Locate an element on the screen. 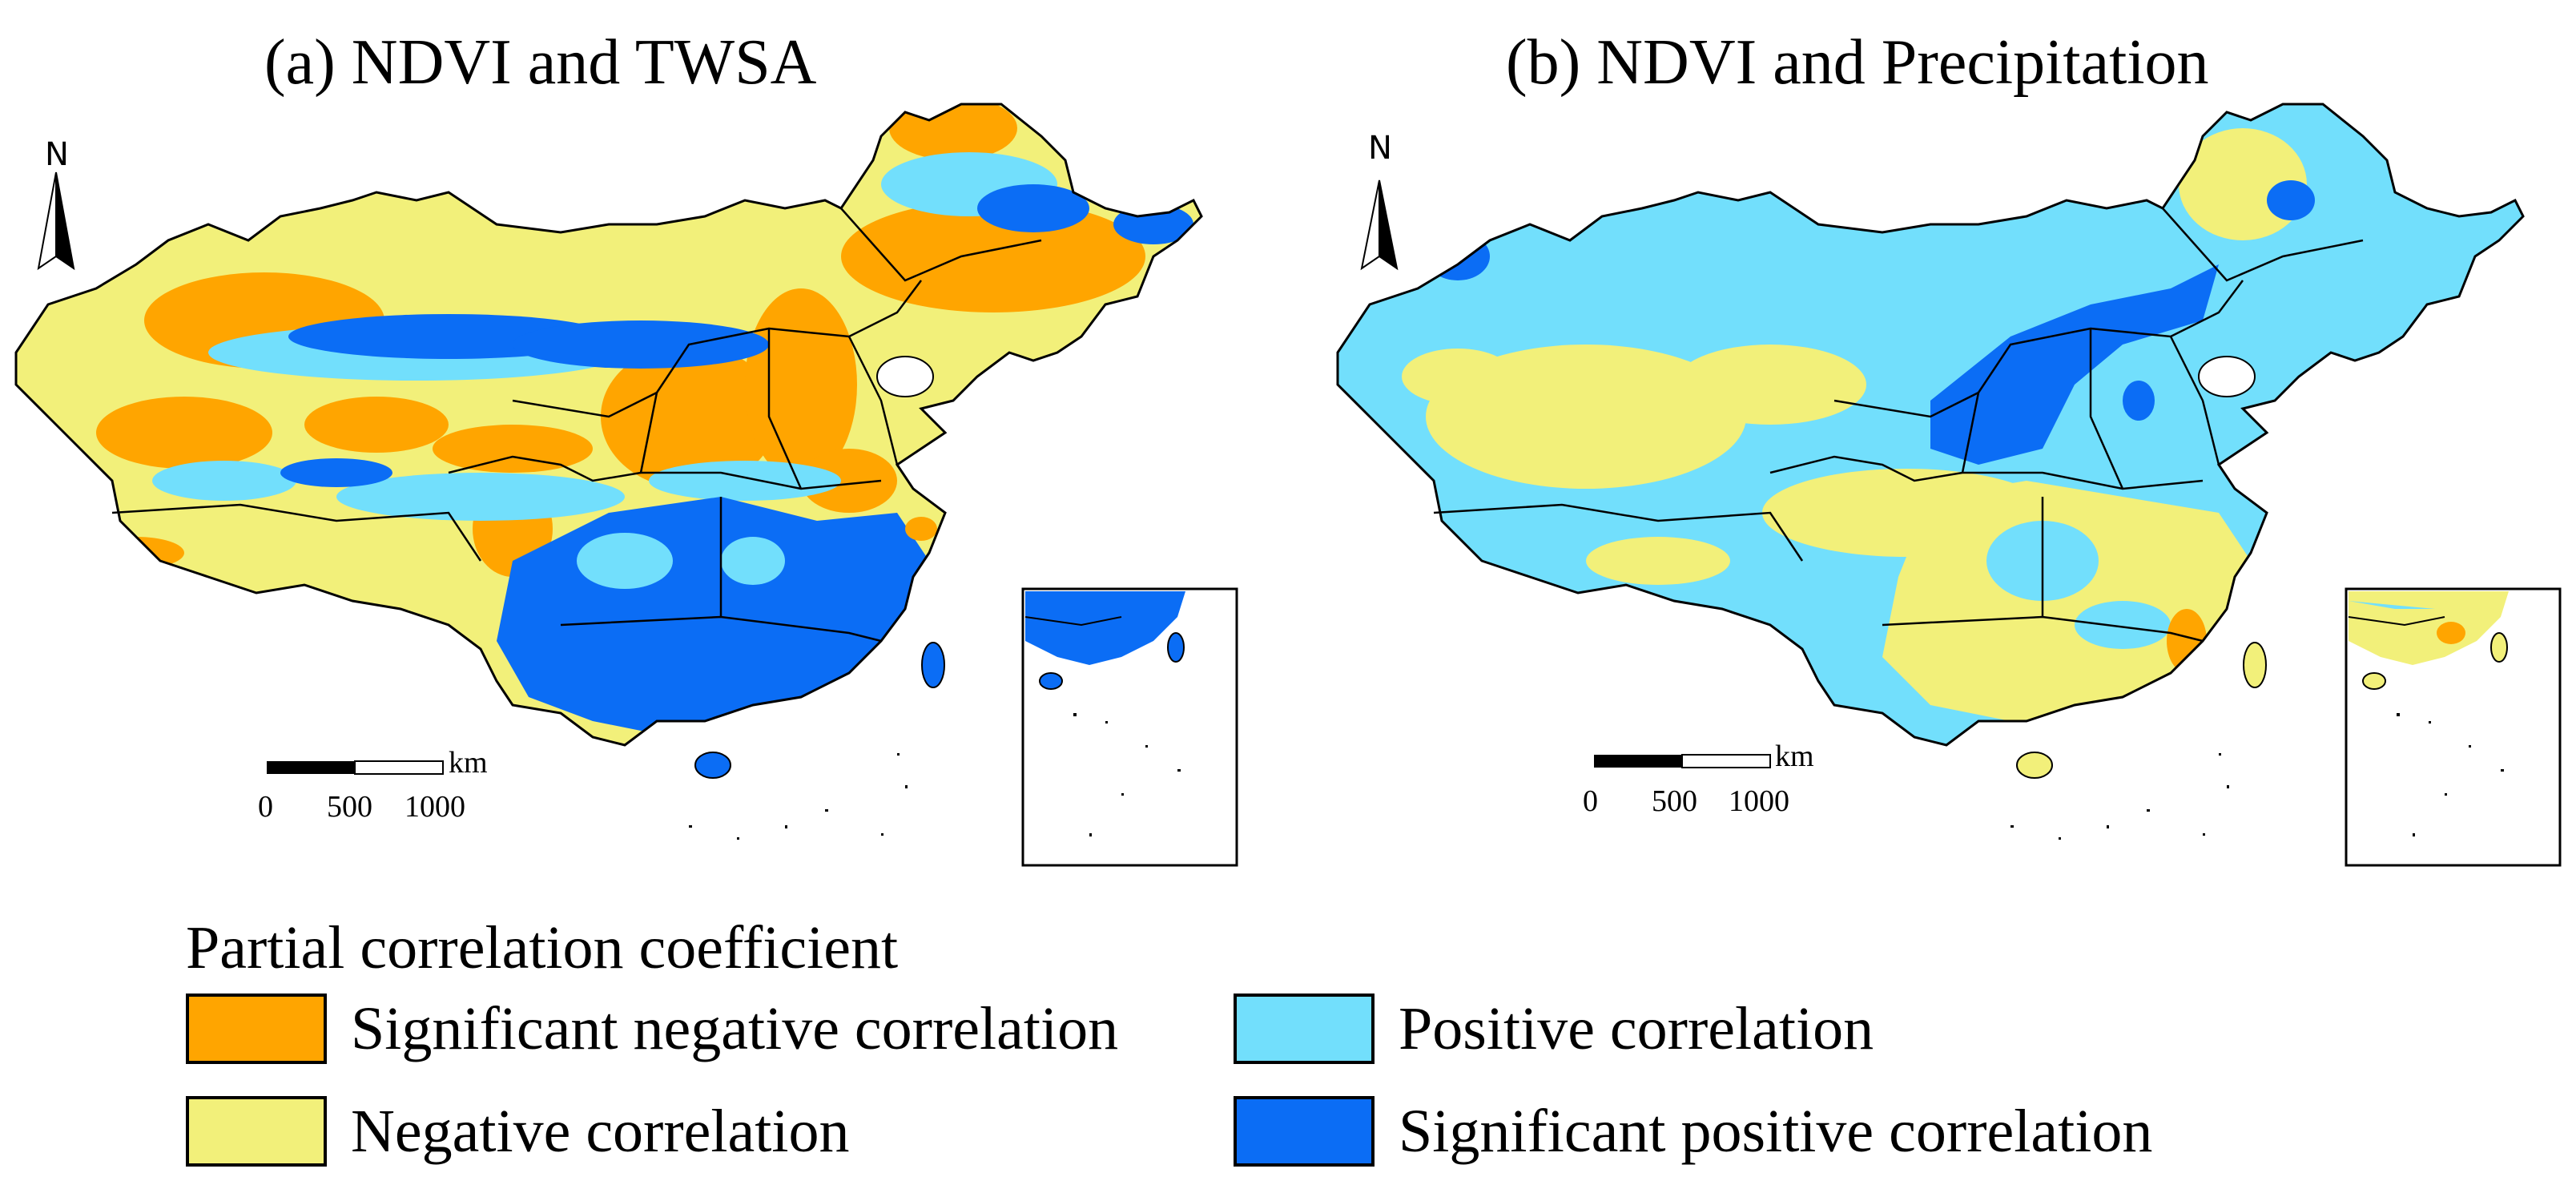  panel-a-scale-tick-0: 0 is located at coordinates (265, 807).